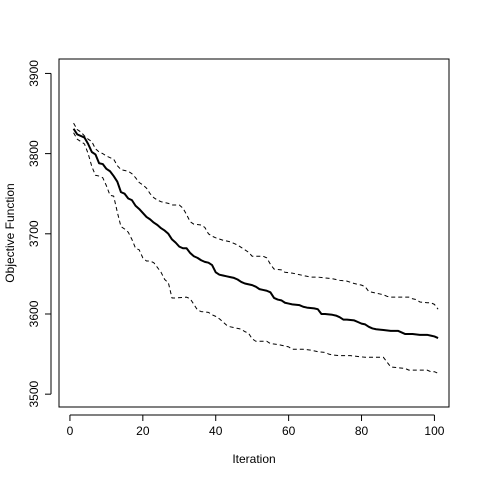  Describe the element at coordinates (34, 233) in the screenshot. I see `y-tick-label: 3700` at that location.